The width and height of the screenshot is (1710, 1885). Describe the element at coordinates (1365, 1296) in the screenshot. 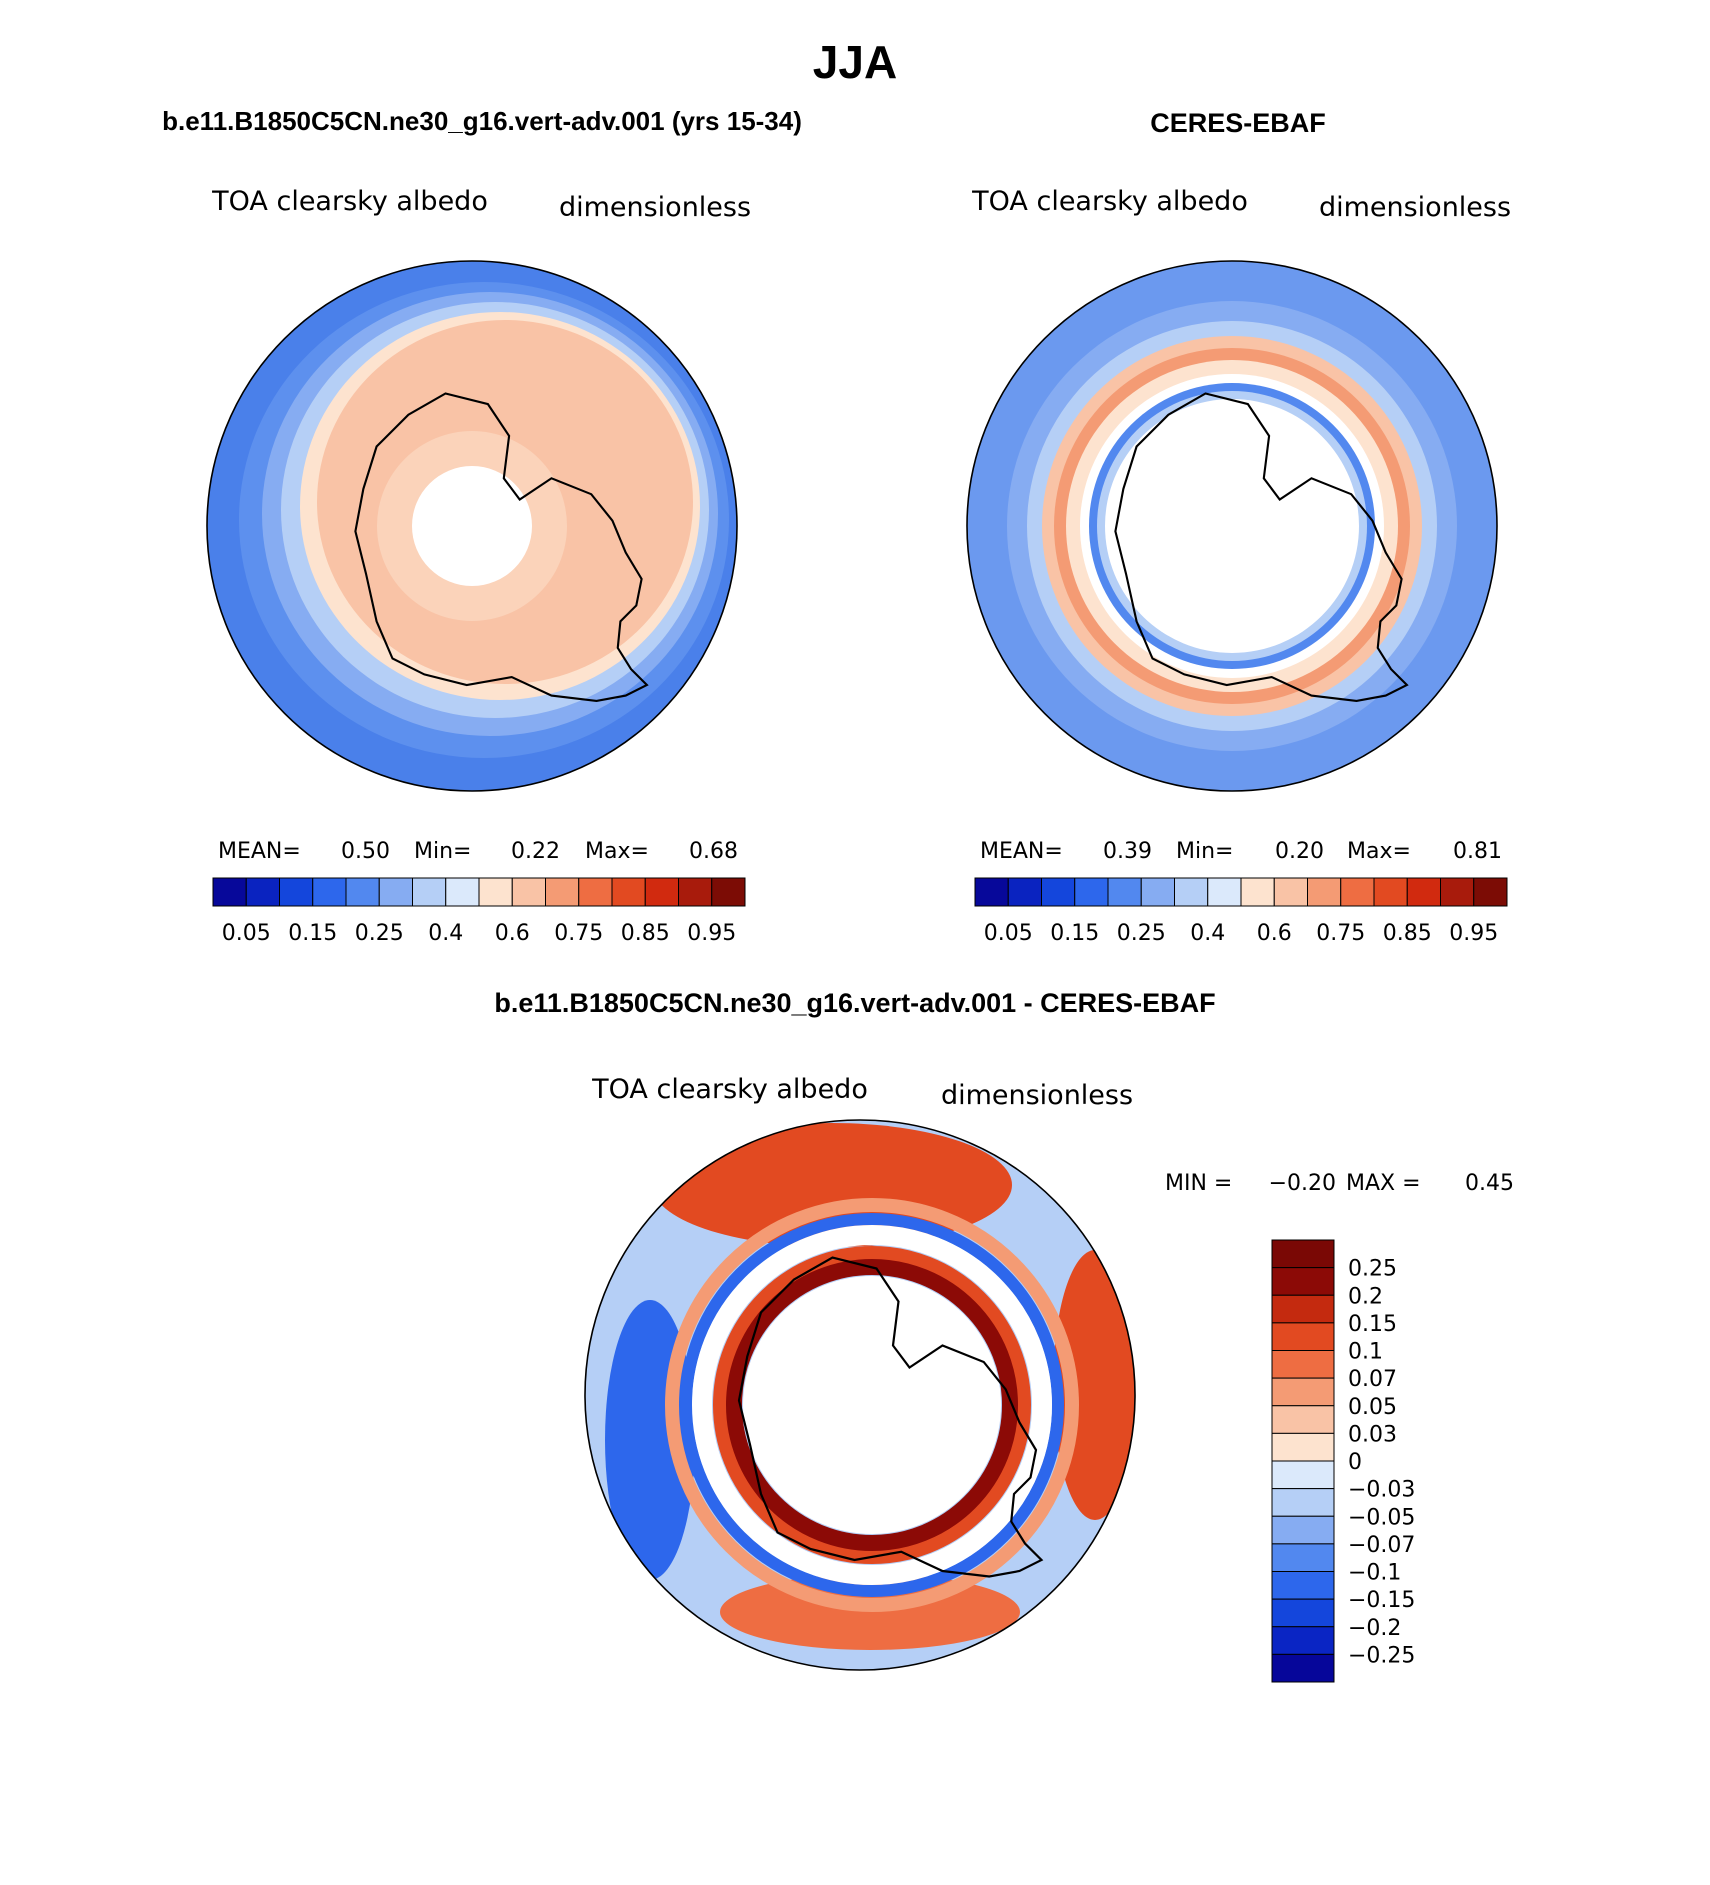

I see `diff-colorbar-label: 0.2` at that location.